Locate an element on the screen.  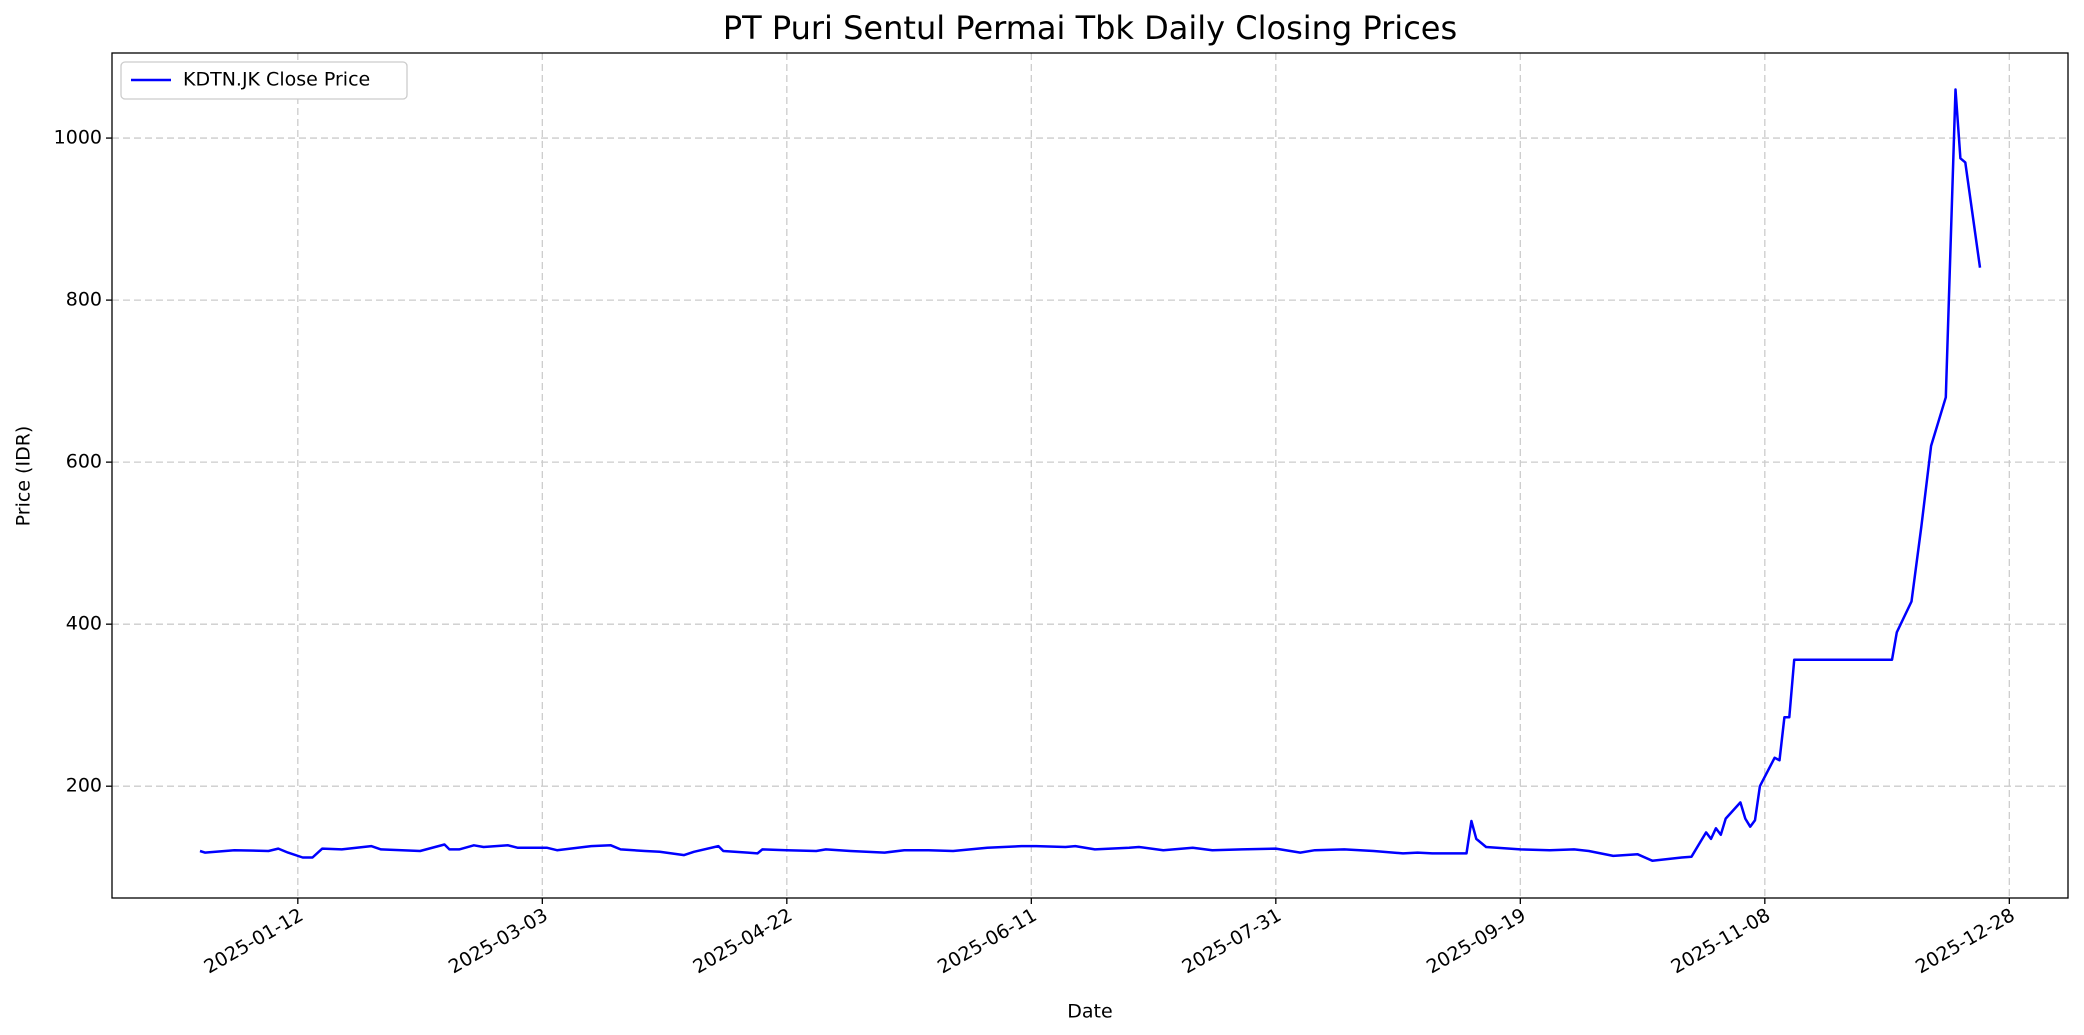
legend-label: KDTN.JK Close Price is located at coordinates (276, 80).